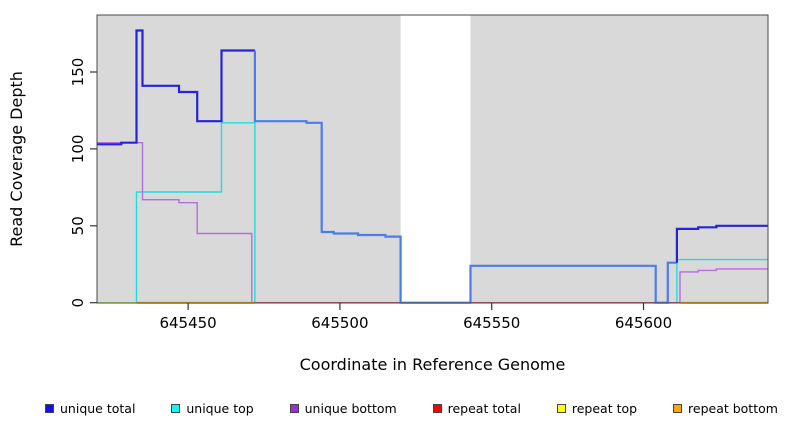  What do you see at coordinates (187, 323) in the screenshot?
I see `x-tick-label: 645450` at bounding box center [187, 323].